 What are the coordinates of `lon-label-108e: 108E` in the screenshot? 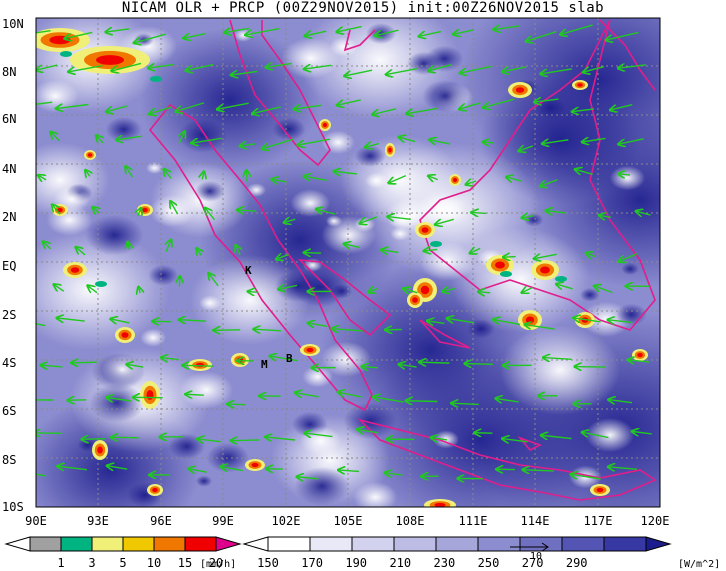 It's located at (410, 521).